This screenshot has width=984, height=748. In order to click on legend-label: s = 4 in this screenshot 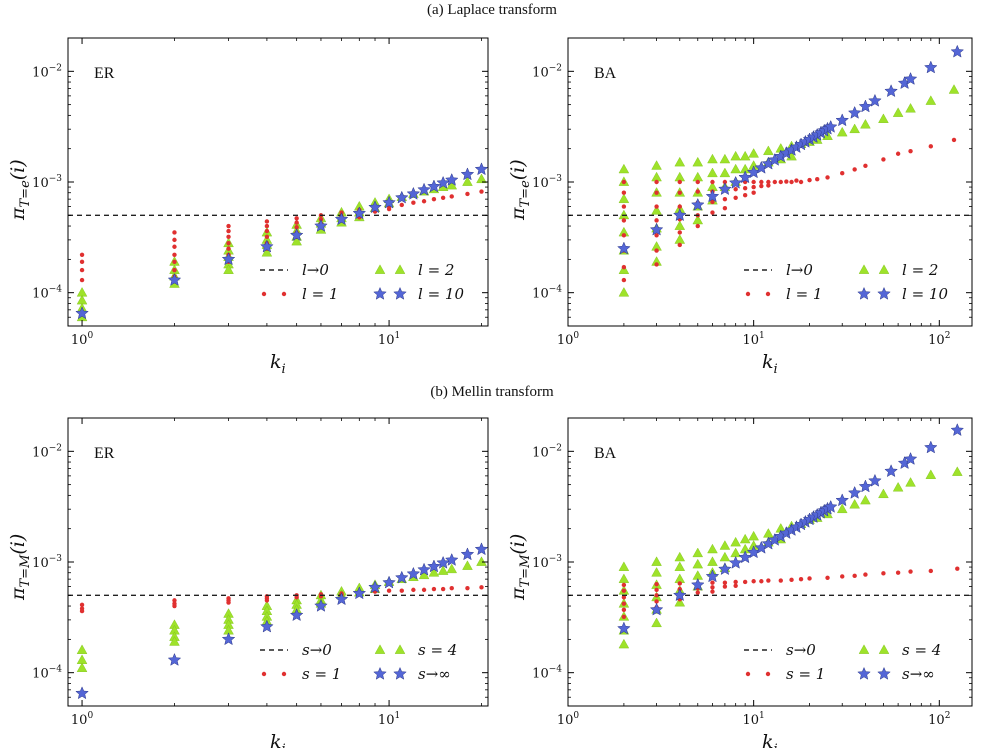, I will do `click(437, 650)`.